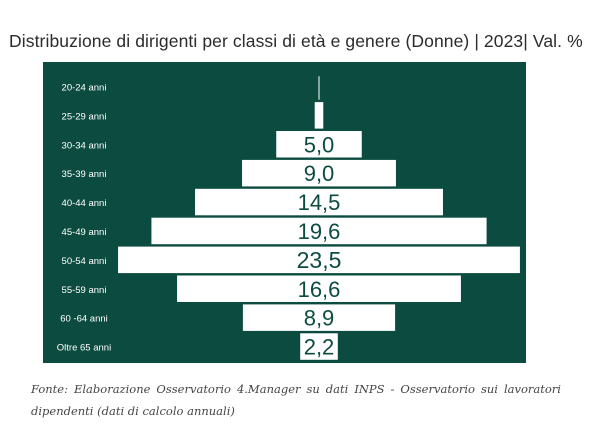 The image size is (600, 438). I want to click on category-label: 30-34 anni, so click(84, 145).